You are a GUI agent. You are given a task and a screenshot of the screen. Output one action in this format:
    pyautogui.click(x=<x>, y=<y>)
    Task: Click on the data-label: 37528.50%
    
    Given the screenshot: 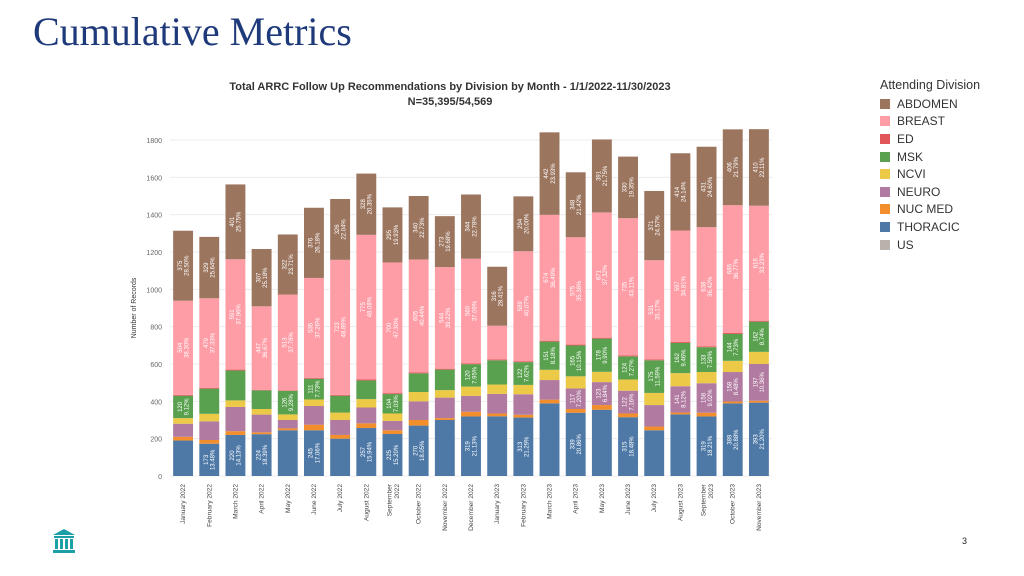 What is the action you would take?
    pyautogui.click(x=184, y=265)
    